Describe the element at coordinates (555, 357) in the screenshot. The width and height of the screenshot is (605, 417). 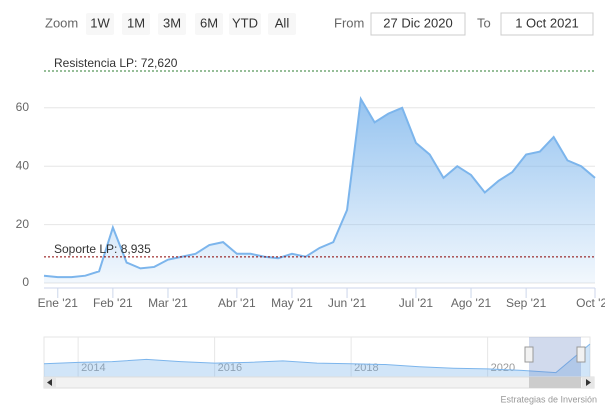
I see `navigator-selection` at that location.